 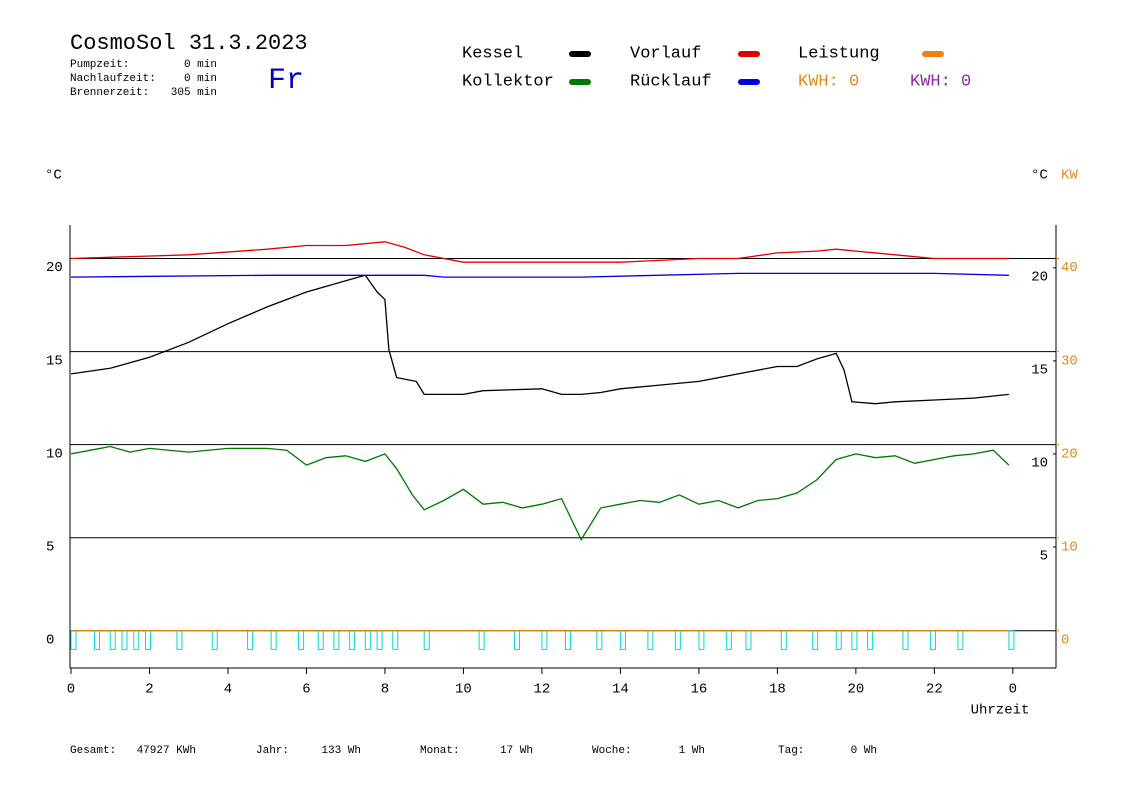 I want to click on info-label: Brennerzeit:, so click(x=109, y=93).